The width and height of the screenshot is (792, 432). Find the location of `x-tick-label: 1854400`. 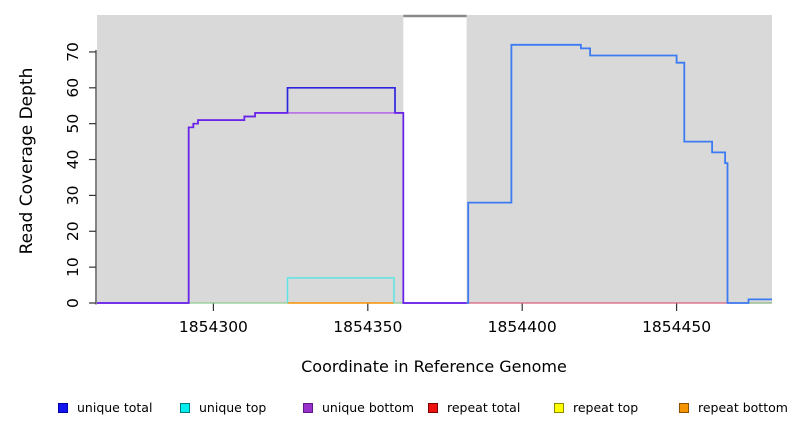

x-tick-label: 1854400 is located at coordinates (522, 327).